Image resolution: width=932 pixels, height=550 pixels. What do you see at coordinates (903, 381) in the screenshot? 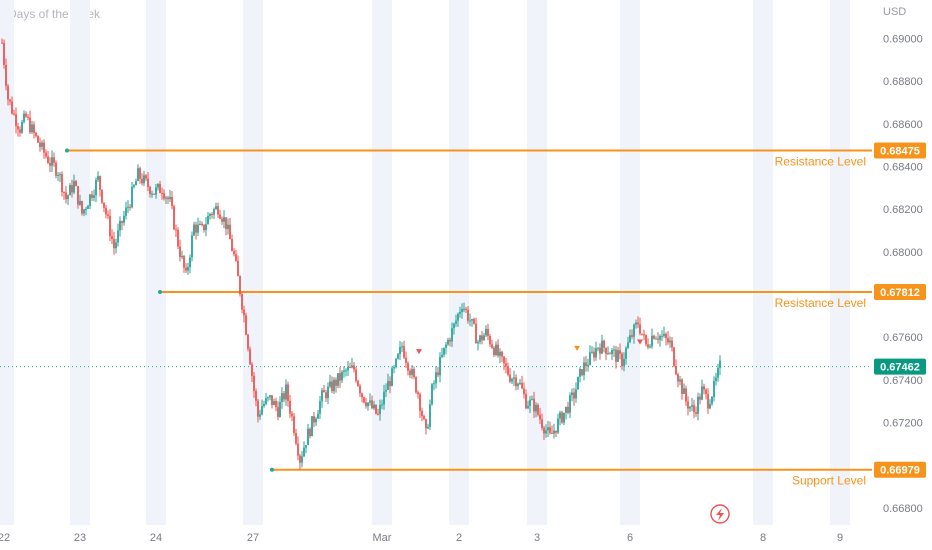
I see `y-tick-7: 0.67400` at bounding box center [903, 381].